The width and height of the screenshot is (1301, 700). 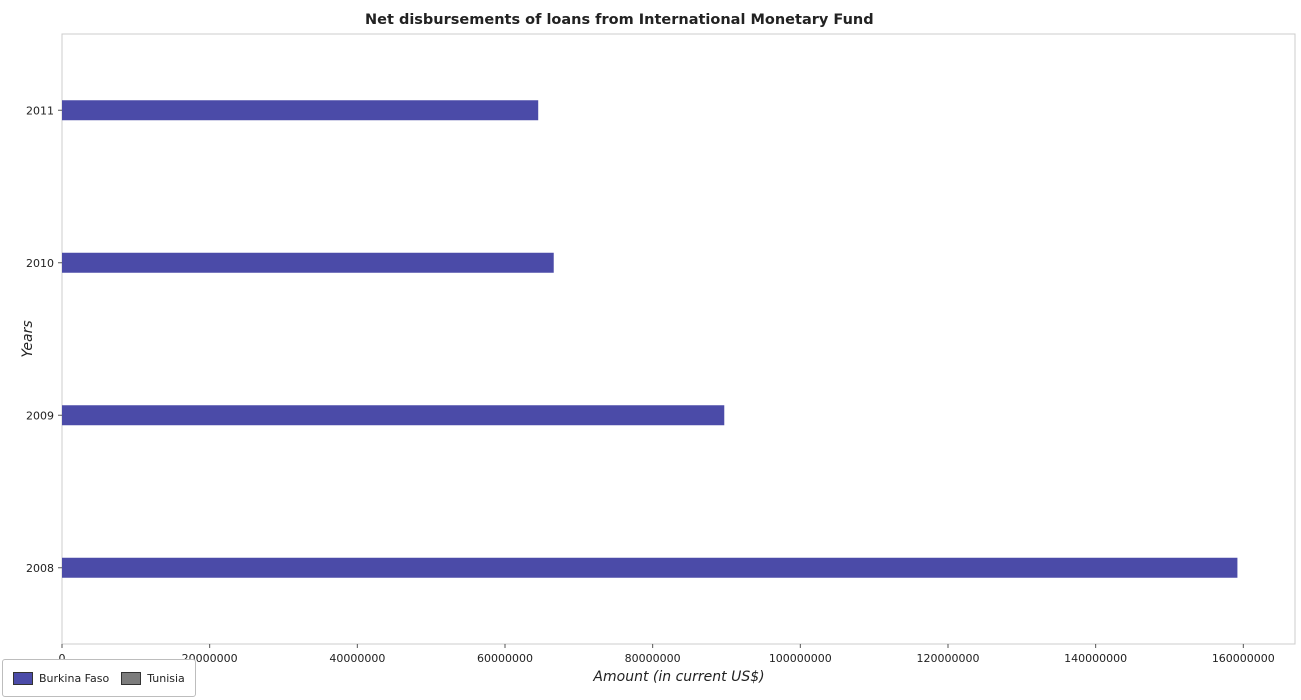 I want to click on y-axis-label: Years, so click(x=28, y=338).